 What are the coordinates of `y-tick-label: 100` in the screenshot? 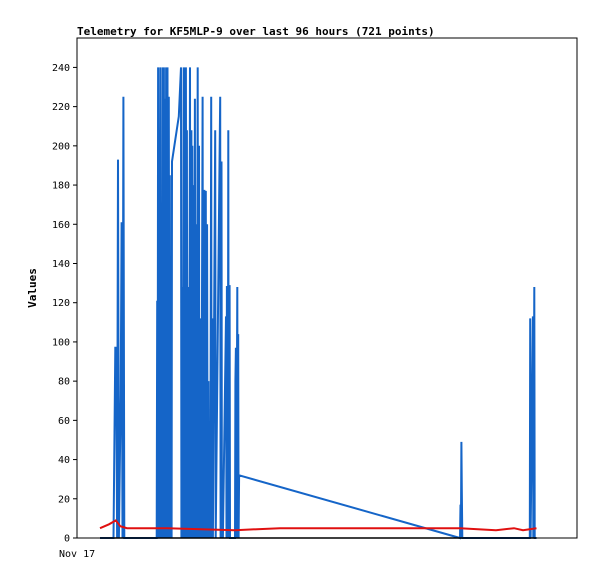 It's located at (61, 342).